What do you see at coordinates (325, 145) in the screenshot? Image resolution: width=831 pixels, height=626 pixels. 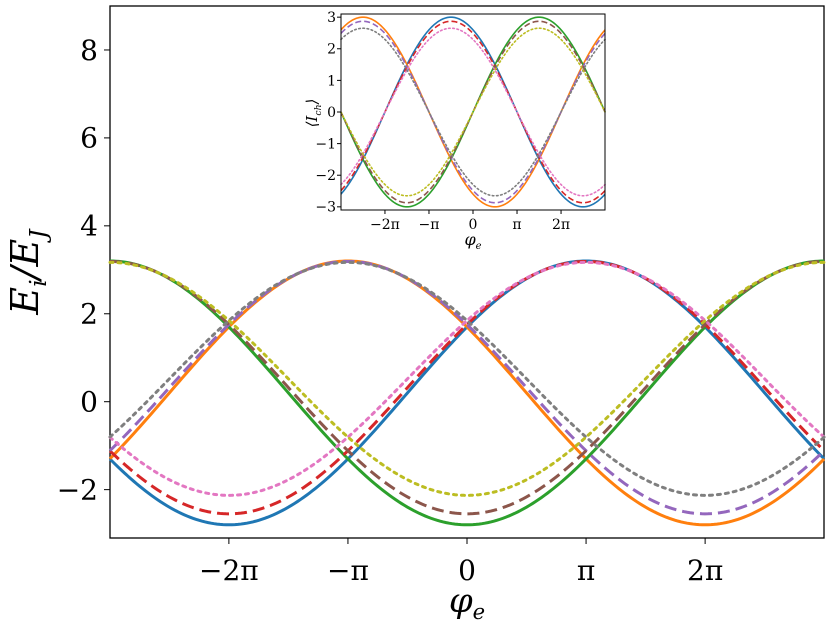 I see `inset-y-tick-label: −1` at bounding box center [325, 145].